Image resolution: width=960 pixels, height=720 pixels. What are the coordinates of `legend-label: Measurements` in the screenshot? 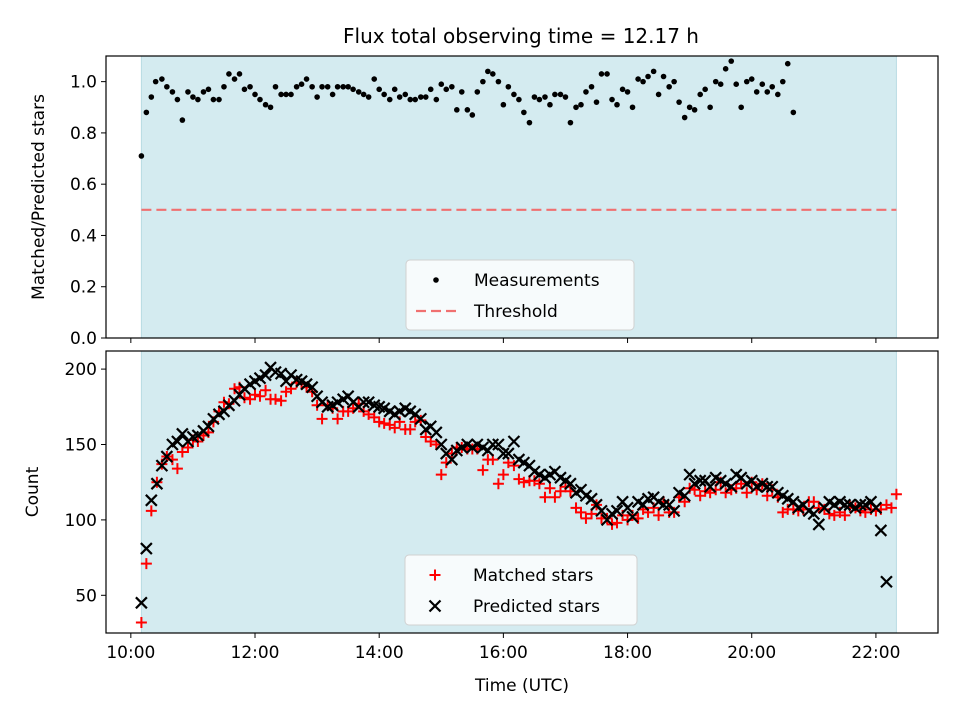 It's located at (537, 281).